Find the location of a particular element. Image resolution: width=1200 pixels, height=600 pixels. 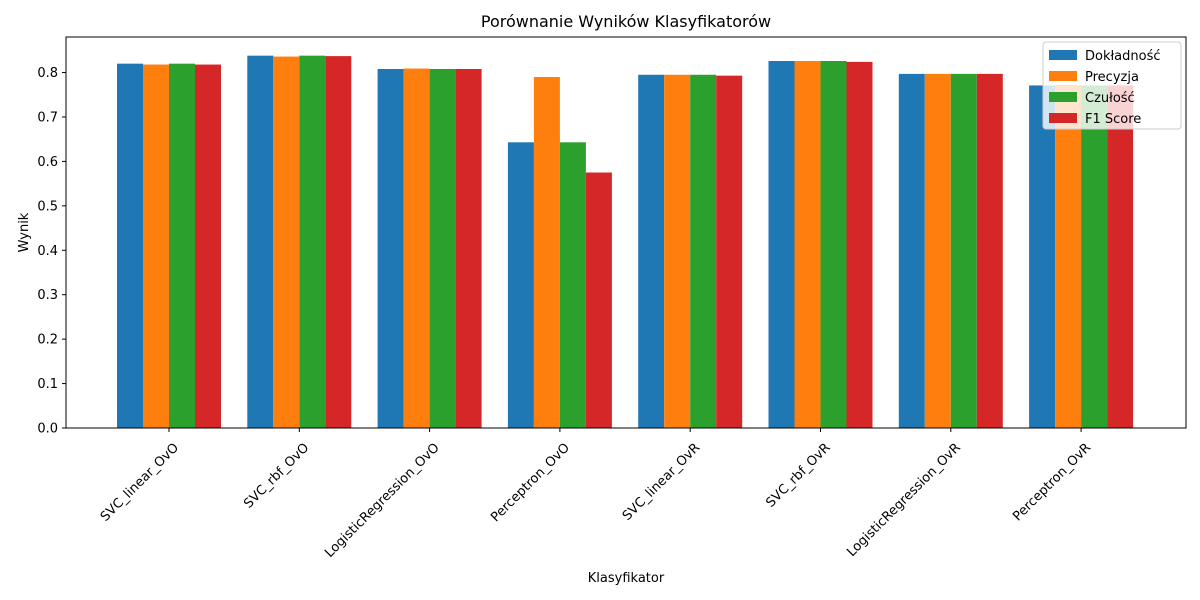

bar-SVC_rbf_OvO-Dokładność is located at coordinates (260, 241).